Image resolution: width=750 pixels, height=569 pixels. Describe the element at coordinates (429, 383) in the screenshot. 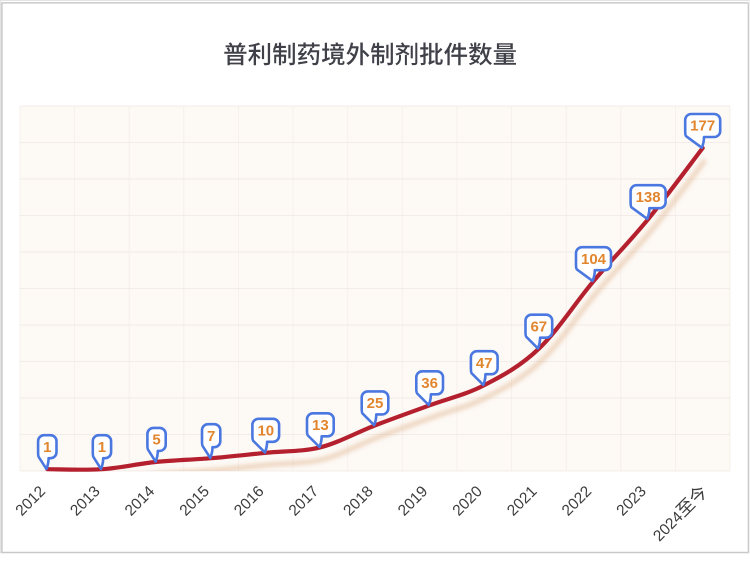

I see `svg-text: 36` at that location.